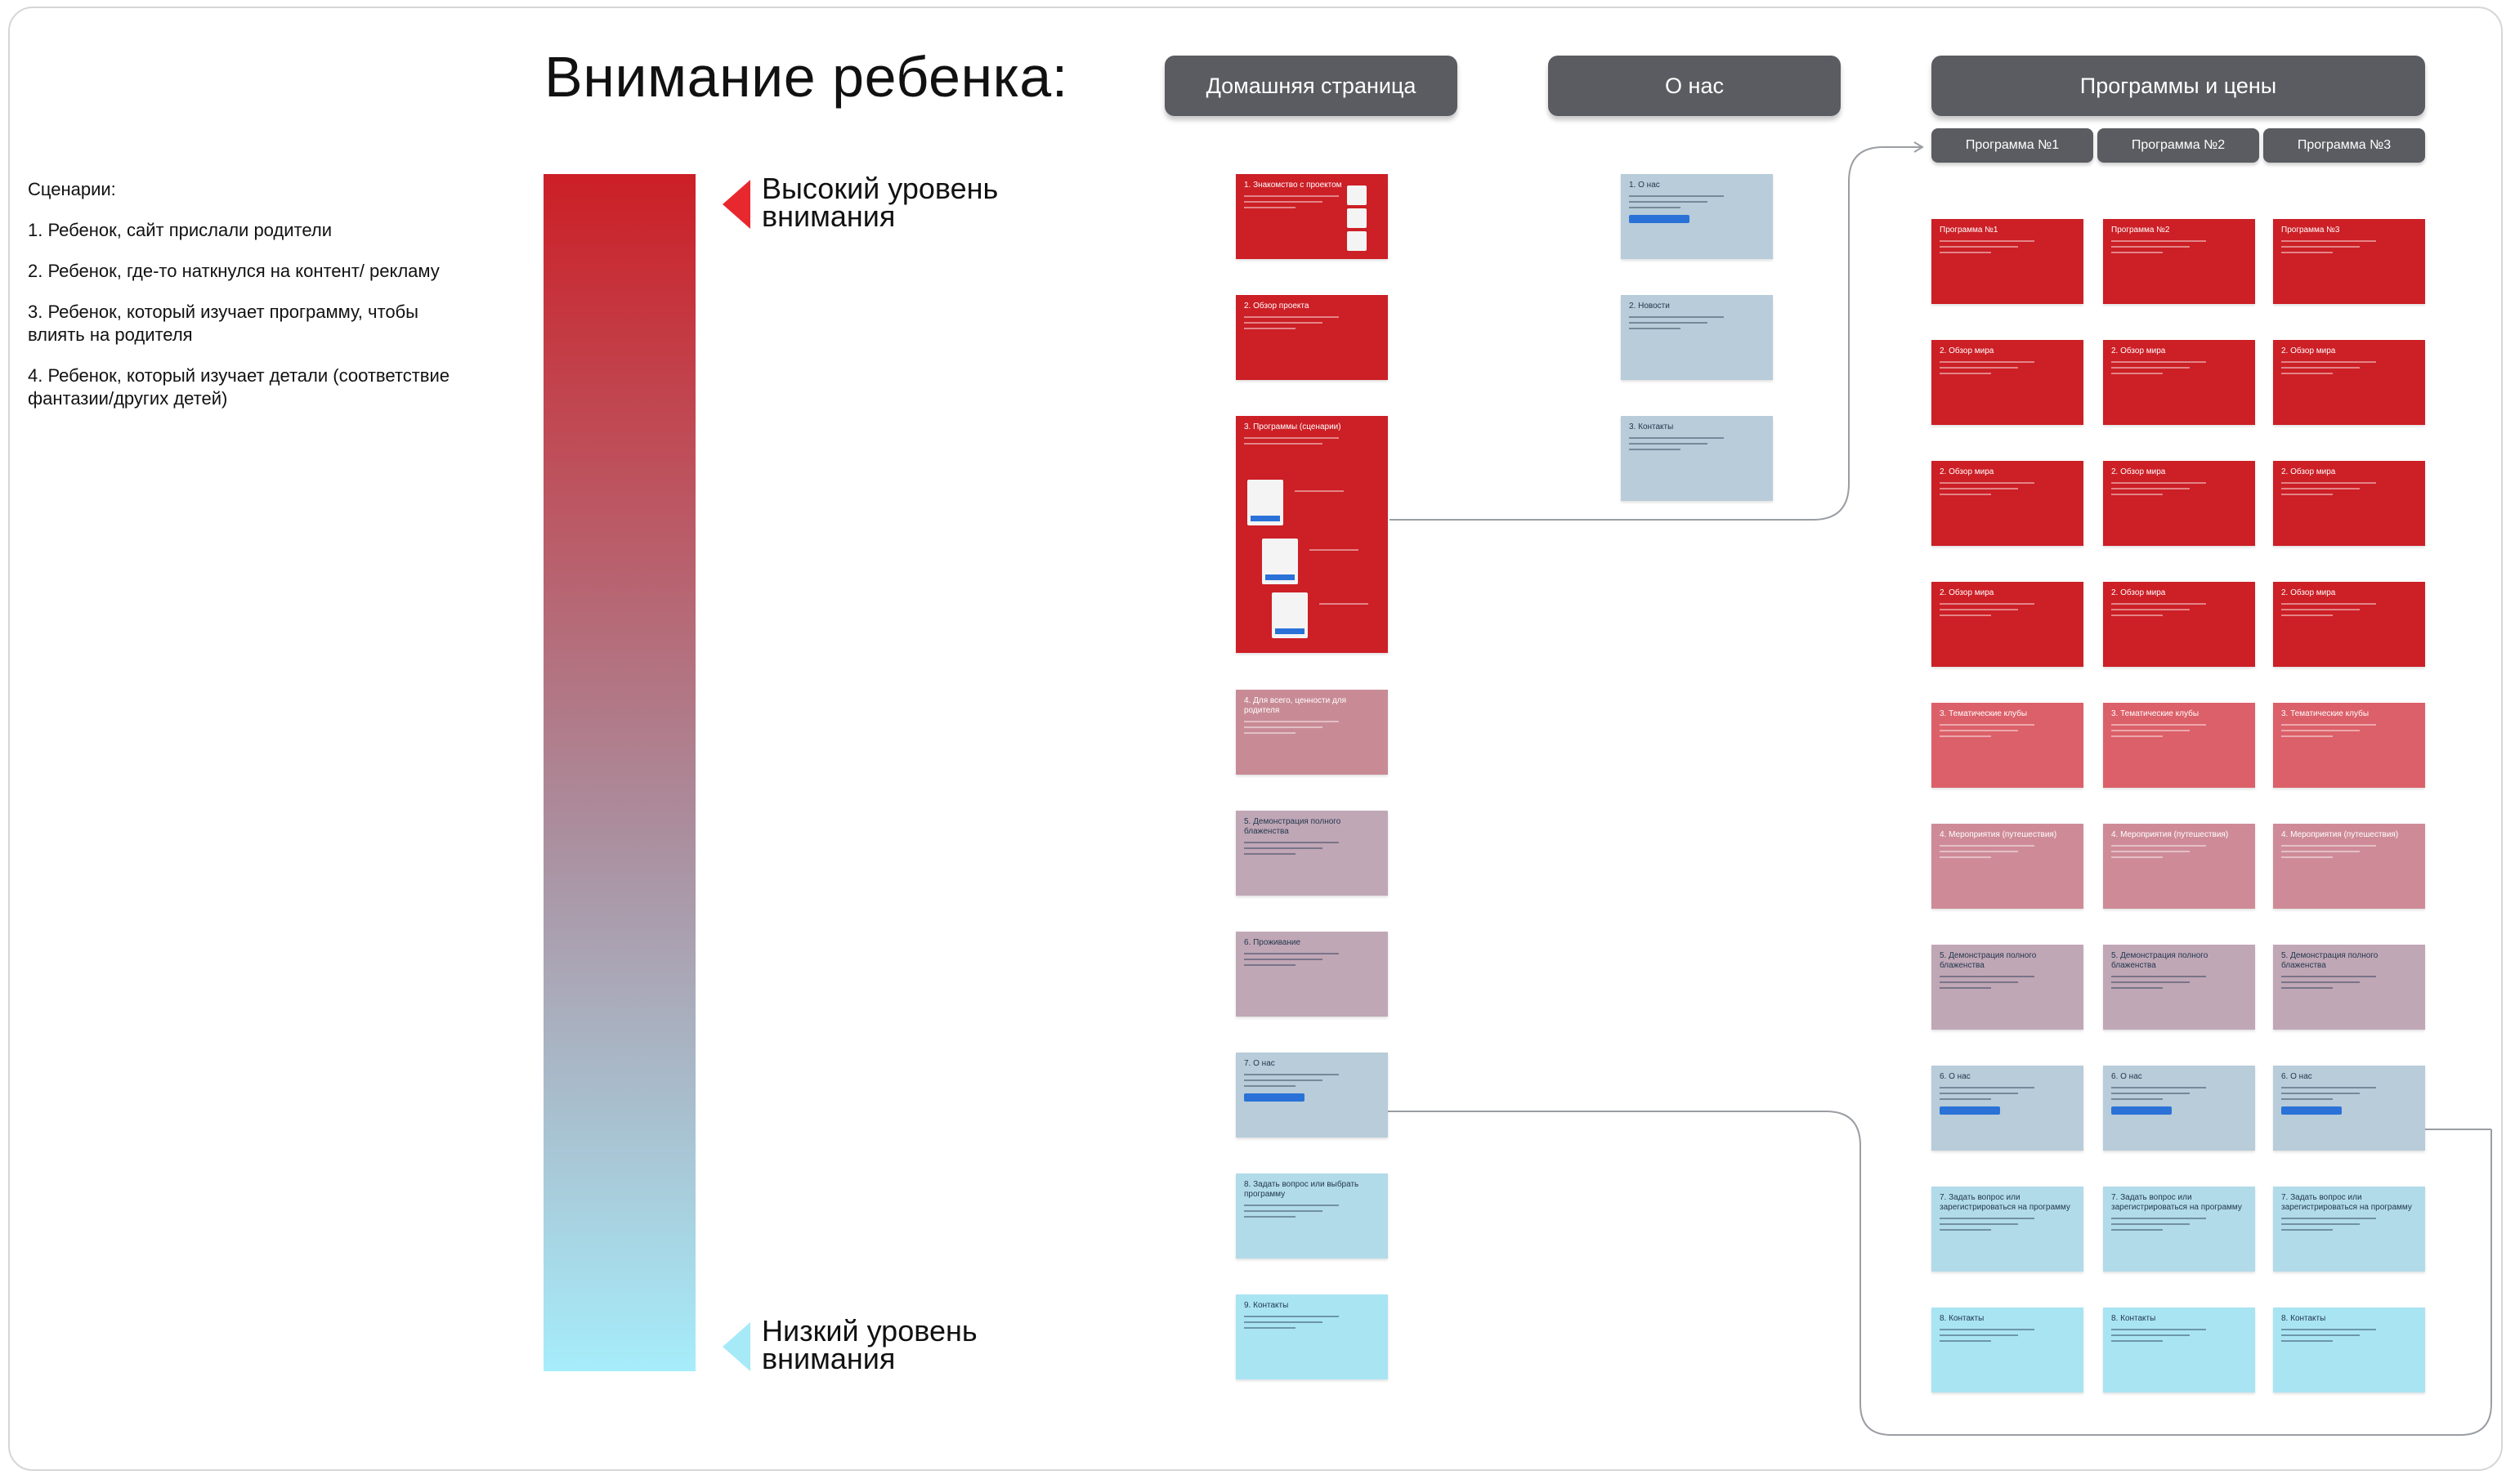  What do you see at coordinates (2344, 145) in the screenshot?
I see `tab-program-3: Программа №3` at bounding box center [2344, 145].